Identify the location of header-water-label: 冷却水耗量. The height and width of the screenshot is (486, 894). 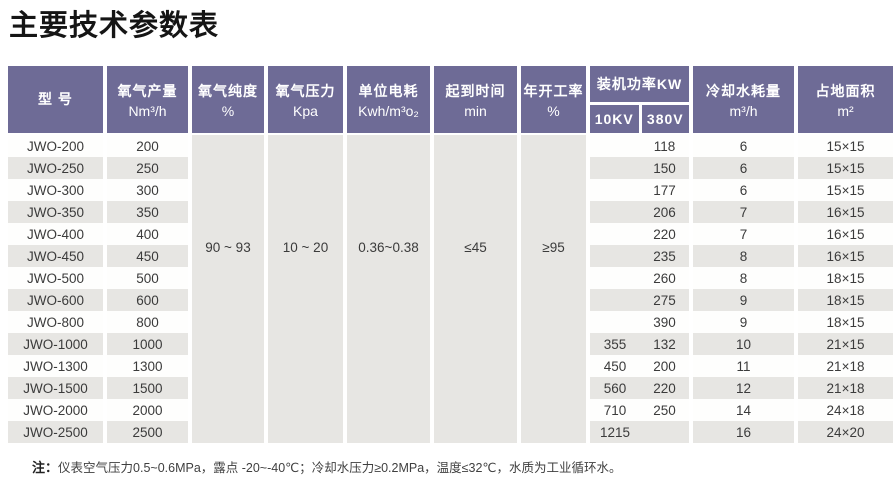
(744, 90).